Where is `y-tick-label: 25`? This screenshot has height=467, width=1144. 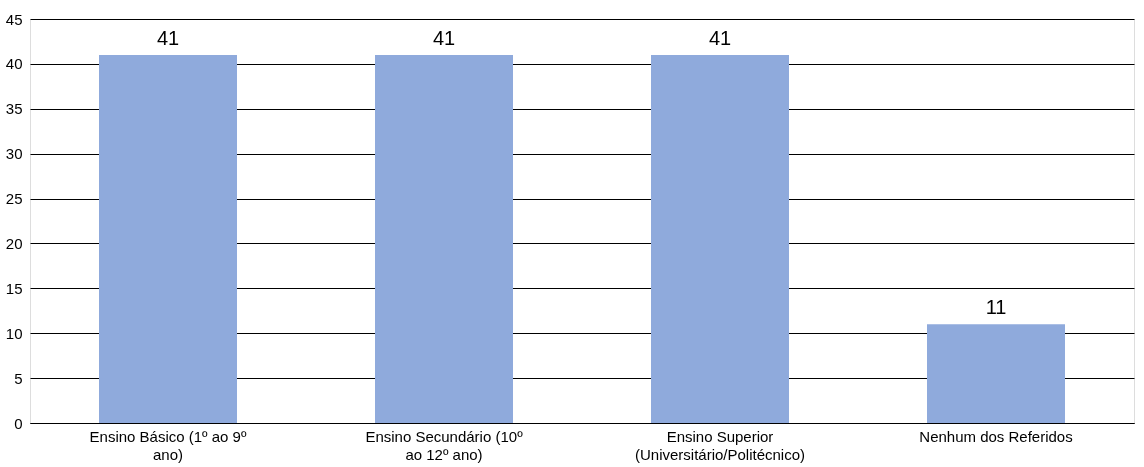
y-tick-label: 25 is located at coordinates (14, 199).